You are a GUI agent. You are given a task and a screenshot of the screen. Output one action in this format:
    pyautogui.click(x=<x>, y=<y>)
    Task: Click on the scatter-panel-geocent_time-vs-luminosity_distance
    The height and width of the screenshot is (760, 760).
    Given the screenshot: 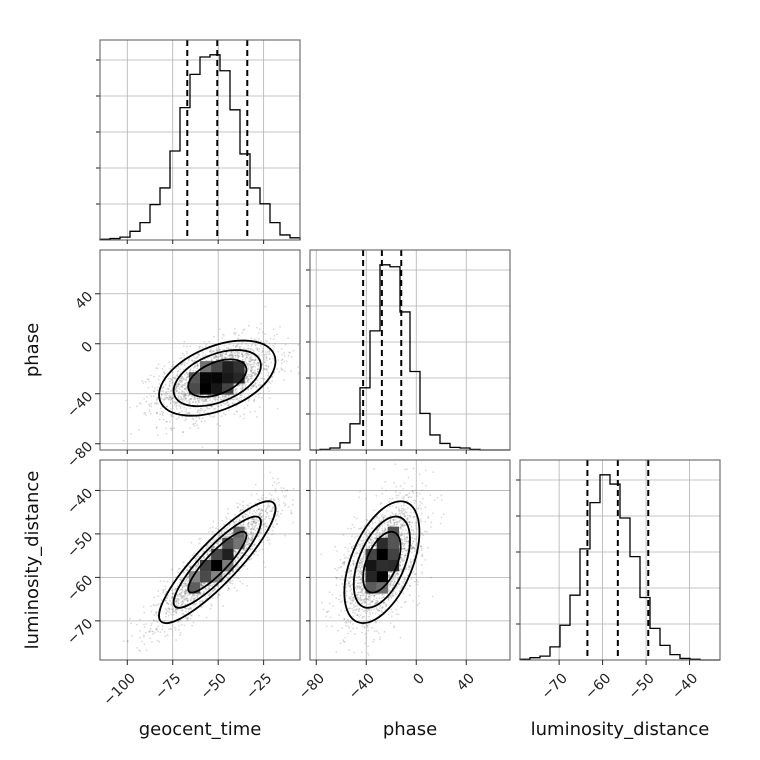 What is the action you would take?
    pyautogui.click(x=200, y=560)
    